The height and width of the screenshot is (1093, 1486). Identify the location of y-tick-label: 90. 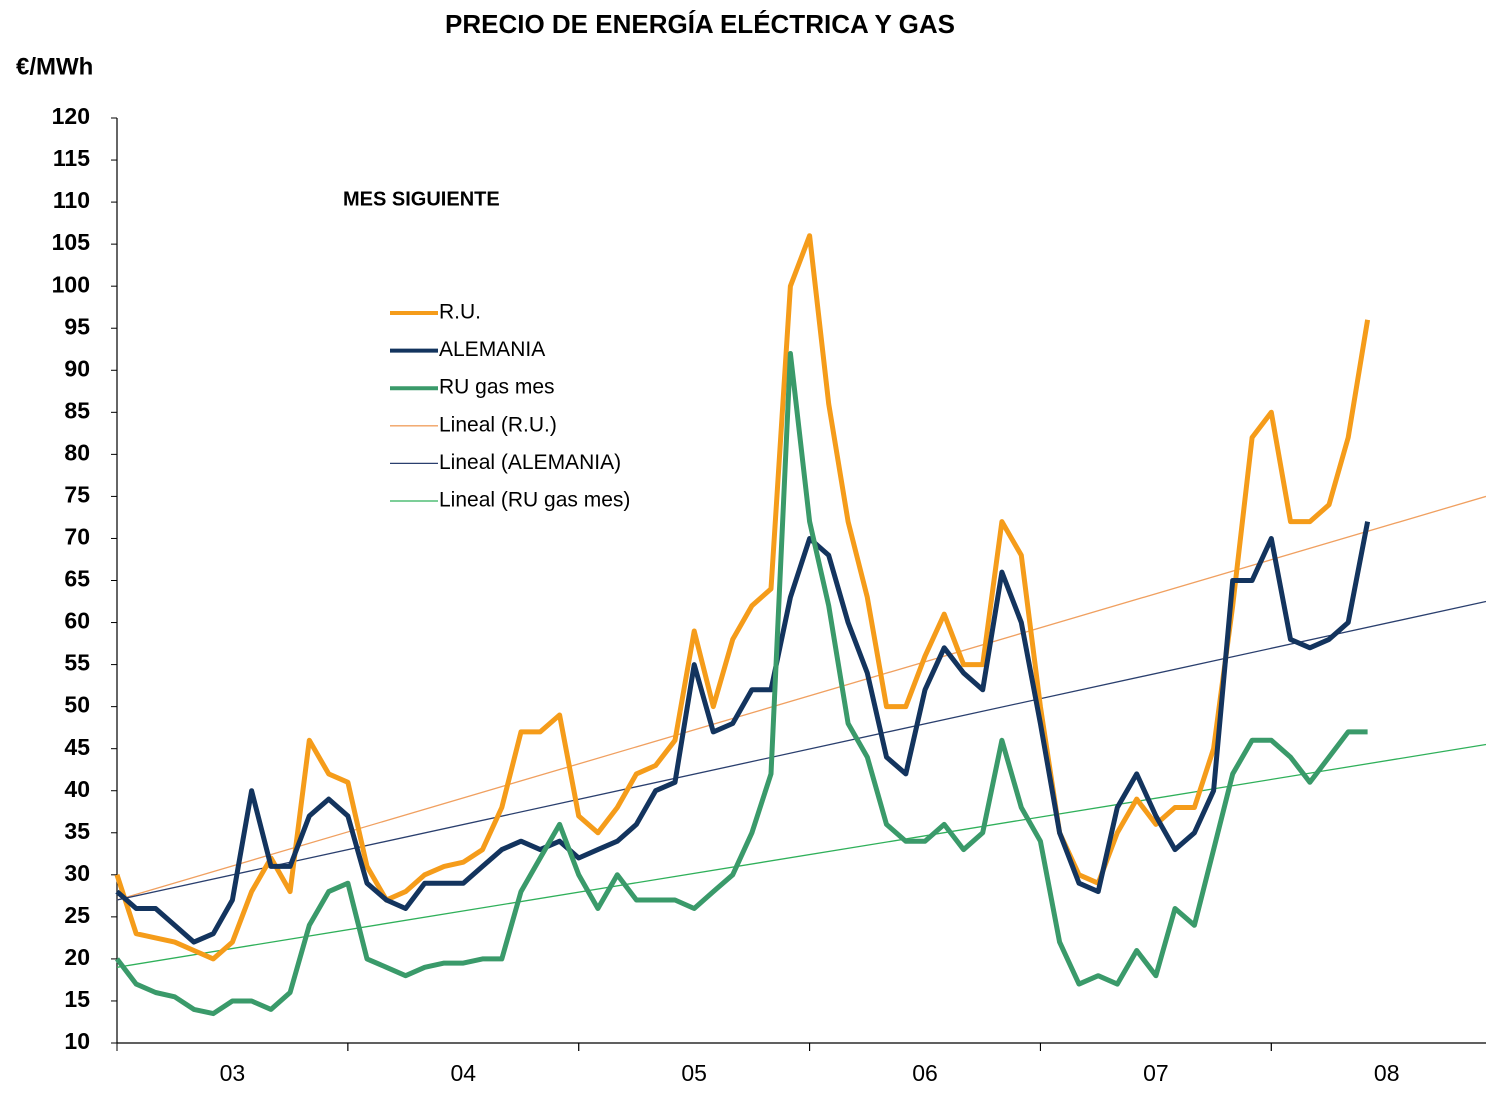
(77, 368).